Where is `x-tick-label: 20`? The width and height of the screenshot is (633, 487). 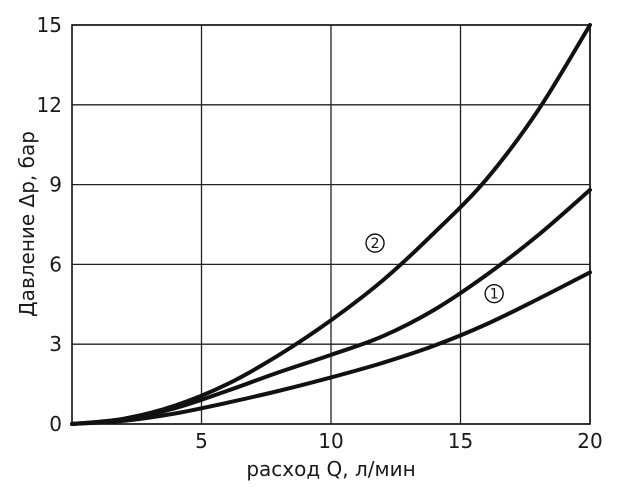
x-tick-label: 20 is located at coordinates (589, 441).